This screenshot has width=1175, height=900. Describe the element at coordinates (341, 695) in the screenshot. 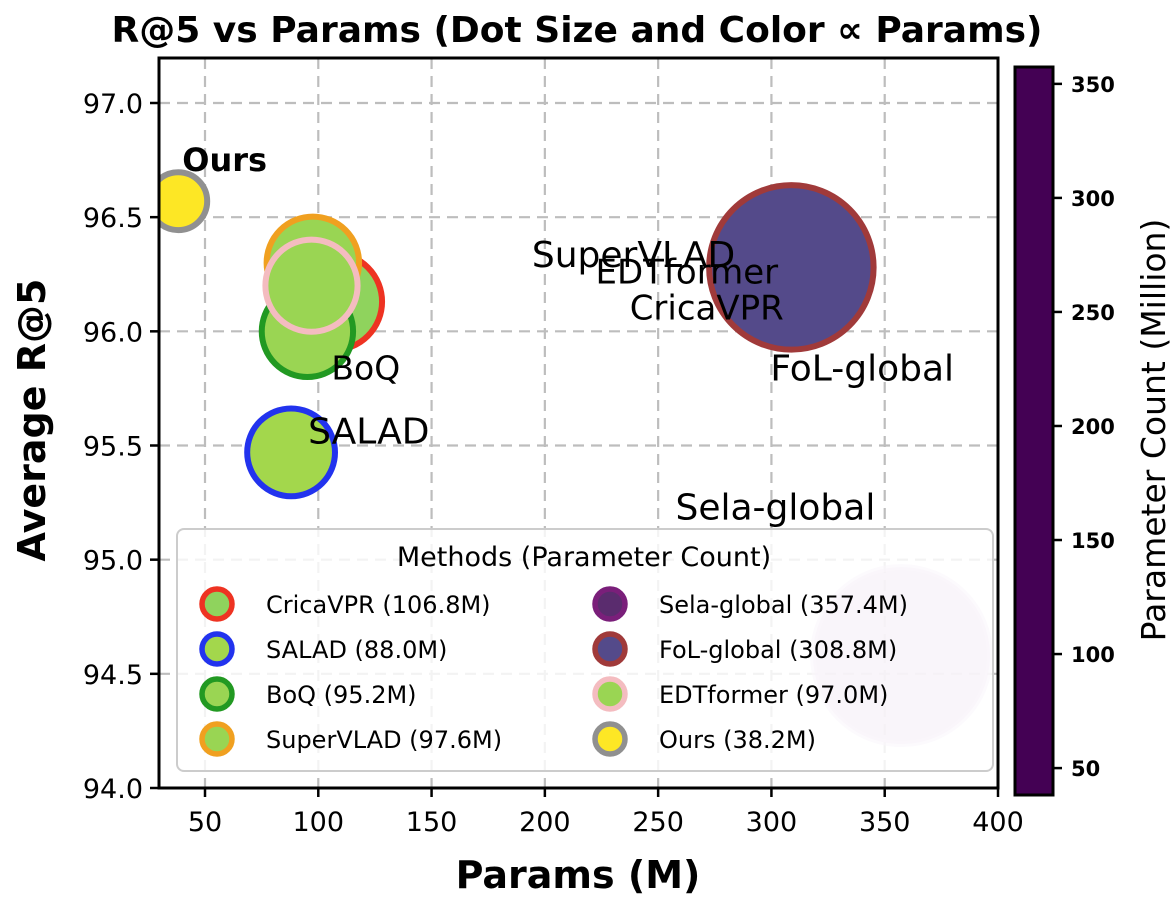

I see `legend-label: BoQ (95.2M)` at that location.